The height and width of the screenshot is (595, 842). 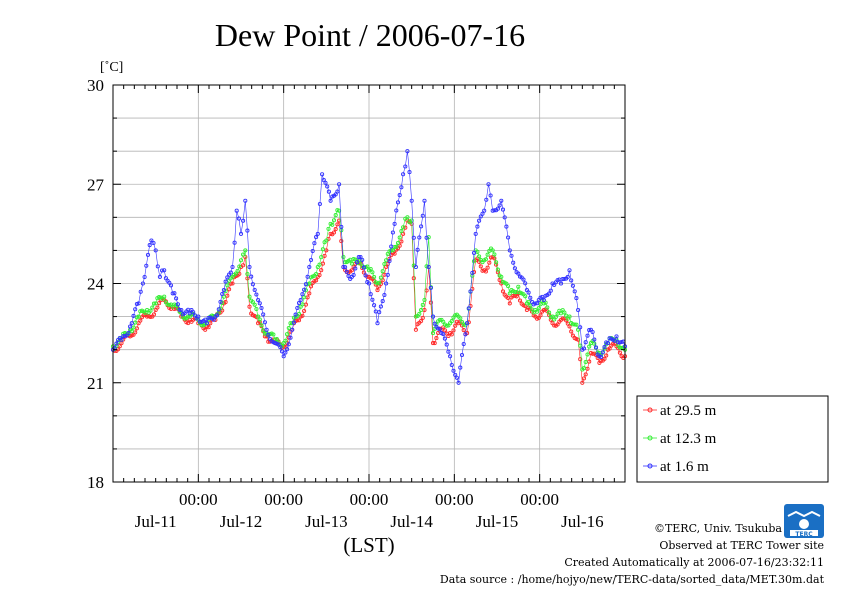 I want to click on x-tick-label: 00:00, so click(x=283, y=499).